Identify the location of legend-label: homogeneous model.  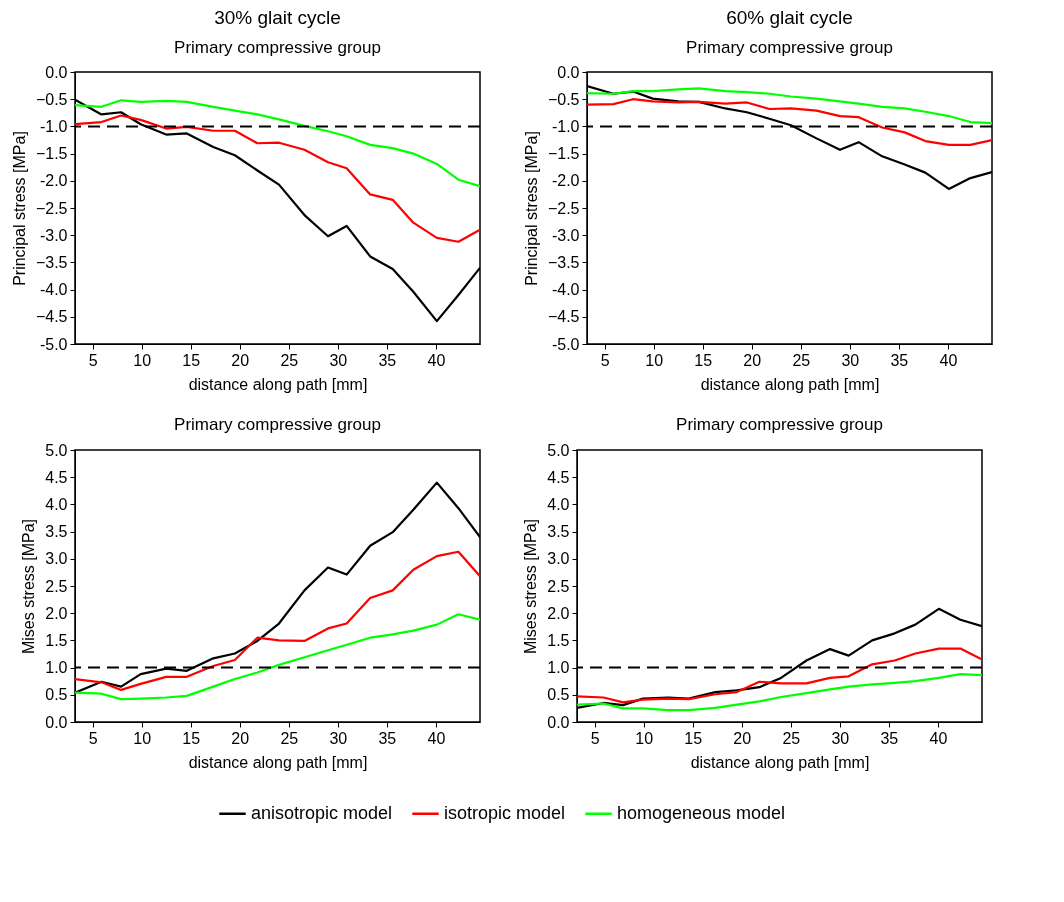
(701, 812).